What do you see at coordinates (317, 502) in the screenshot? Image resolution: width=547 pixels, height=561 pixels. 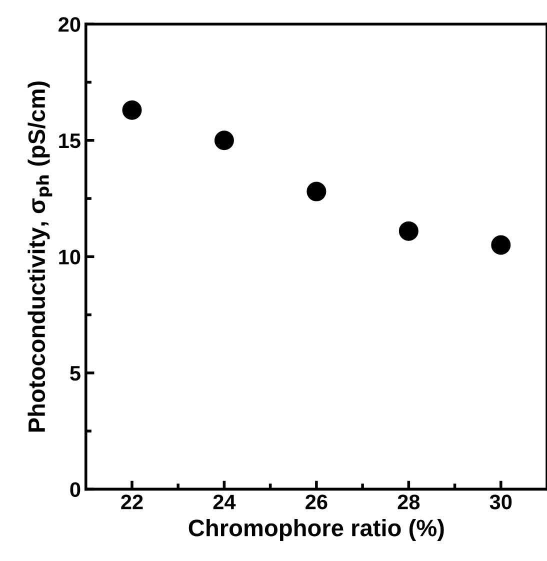 I see `x-tick-label: 26` at bounding box center [317, 502].